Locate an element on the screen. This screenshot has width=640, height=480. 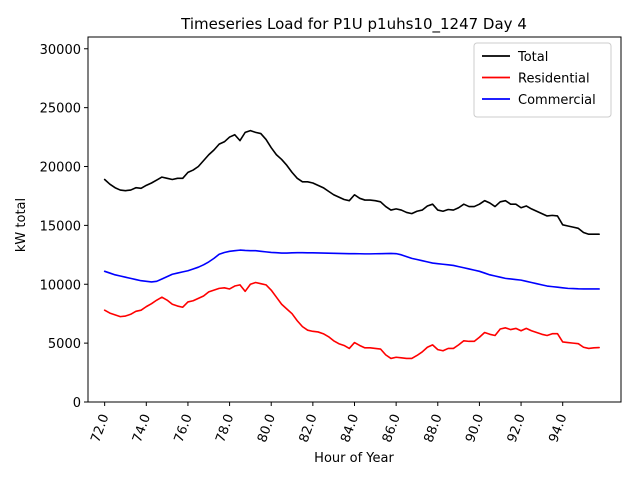
y-tick-label: 0 is located at coordinates (77, 403).